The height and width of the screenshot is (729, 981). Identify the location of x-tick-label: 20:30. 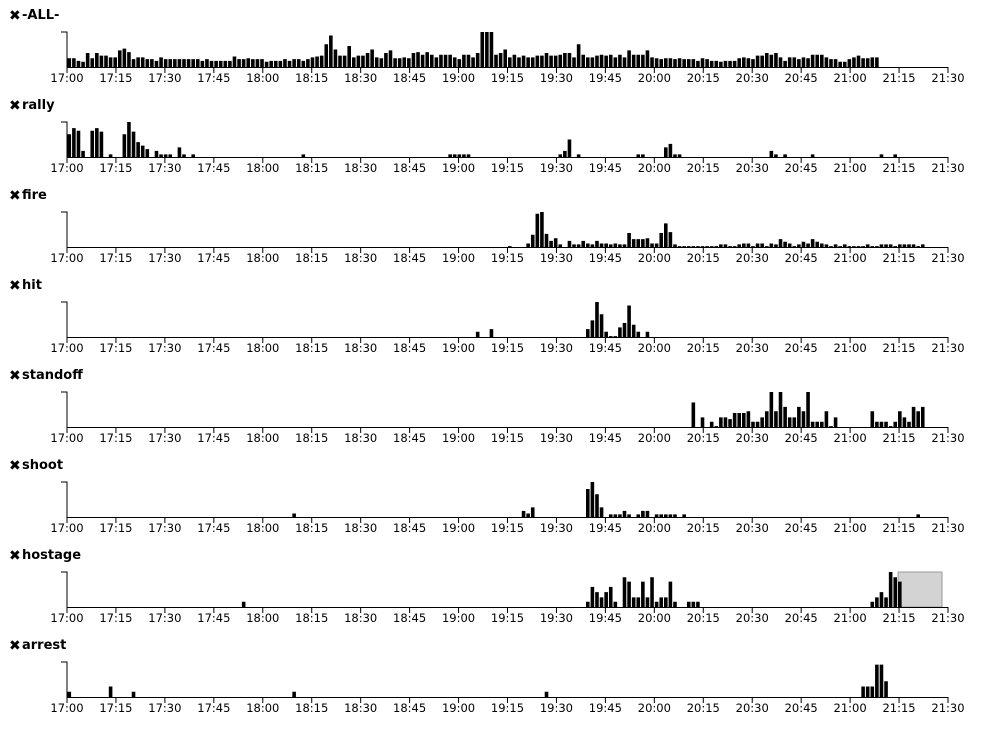
(752, 618).